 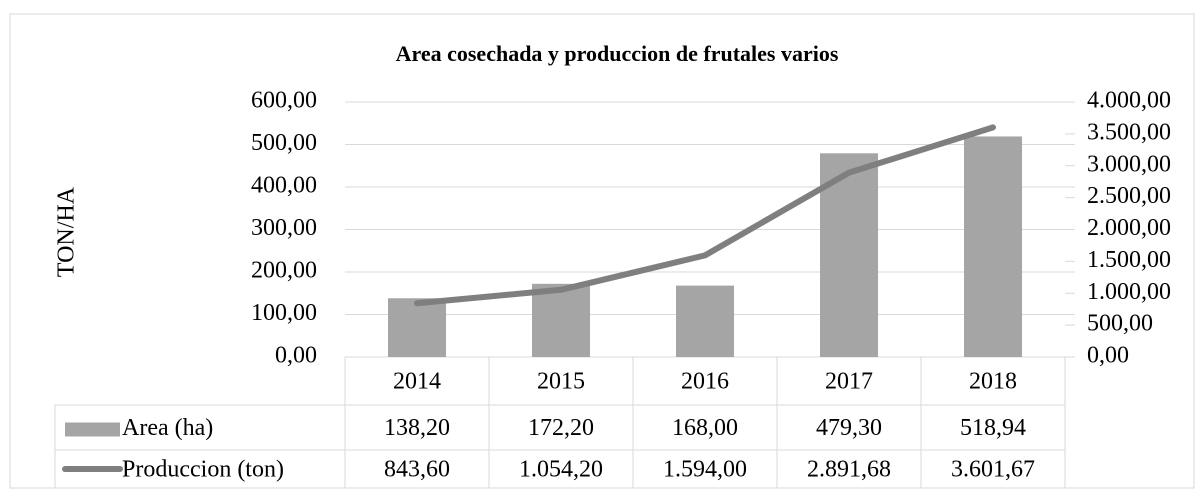 I want to click on y-tick-label: 300,00, so click(x=284, y=228).